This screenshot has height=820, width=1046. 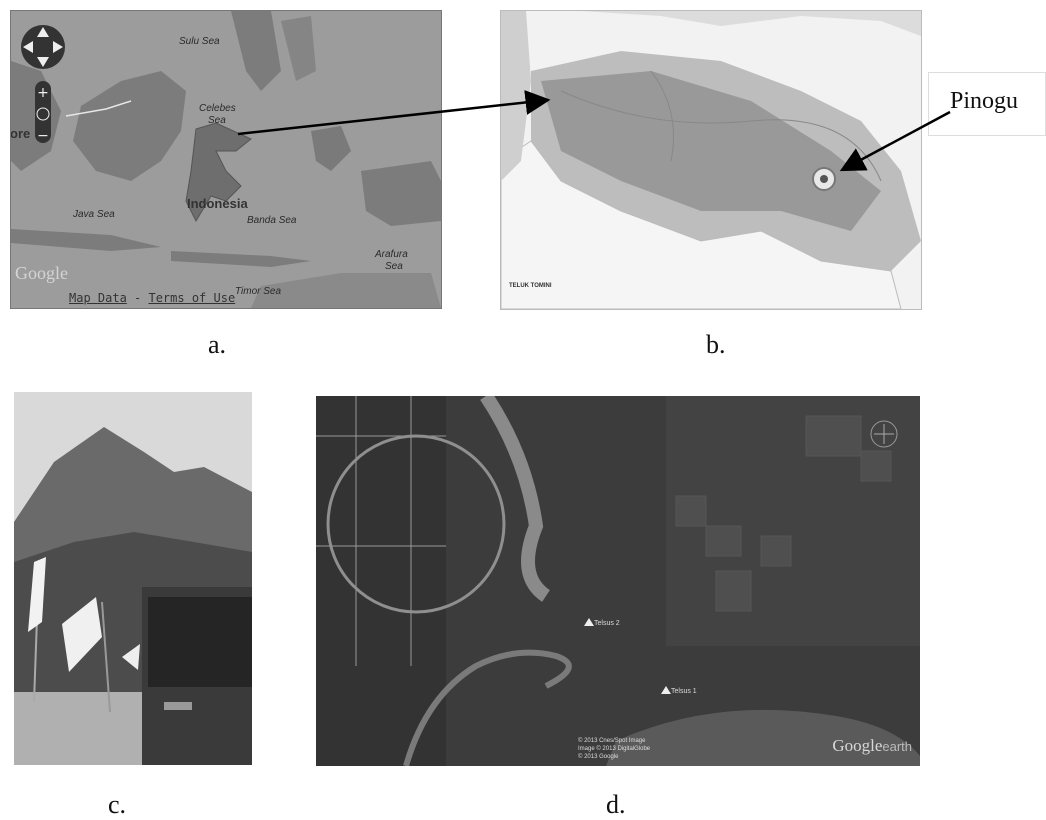 I want to click on label-banda-sea: Banda Sea, so click(x=272, y=220).